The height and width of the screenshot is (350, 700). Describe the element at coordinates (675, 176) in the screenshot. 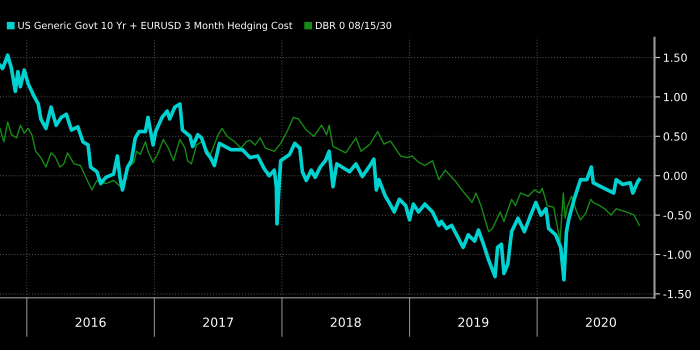

I see `y-tick-label: 0.00` at that location.